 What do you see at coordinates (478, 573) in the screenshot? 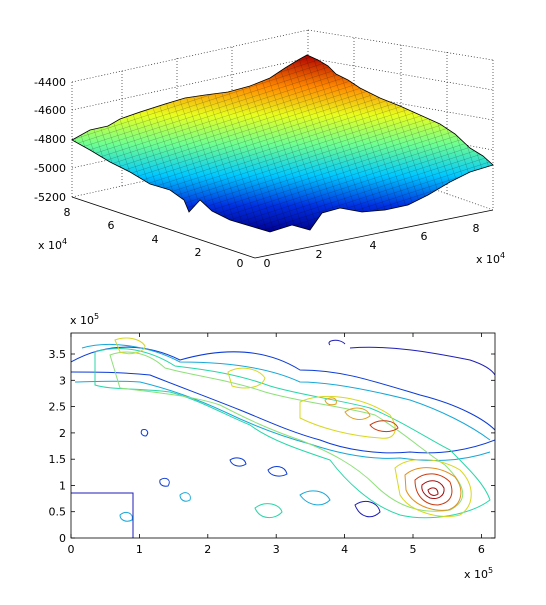
I see `contour-x-multiplier: x 105` at bounding box center [478, 573].